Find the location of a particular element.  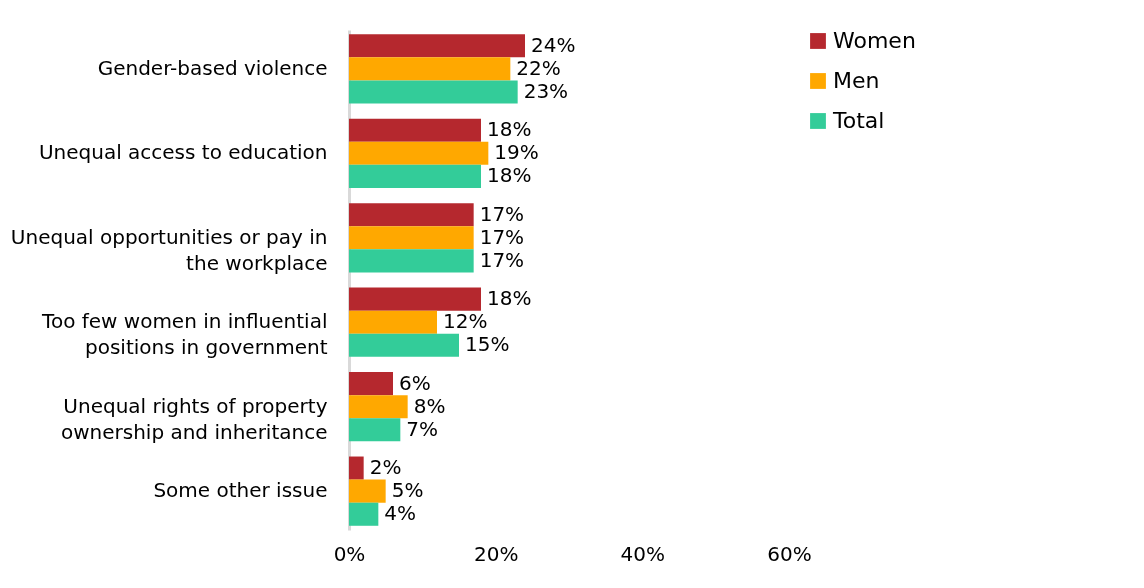

data-label: 15% is located at coordinates (487, 344).